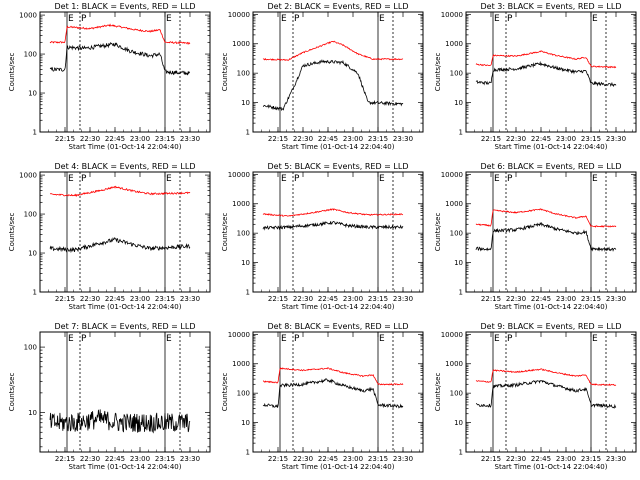 Image resolution: width=640 pixels, height=480 pixels. What do you see at coordinates (338, 6) in the screenshot?
I see `panel-title: Det 2: BLACK = Events, RED = LLD` at bounding box center [338, 6].